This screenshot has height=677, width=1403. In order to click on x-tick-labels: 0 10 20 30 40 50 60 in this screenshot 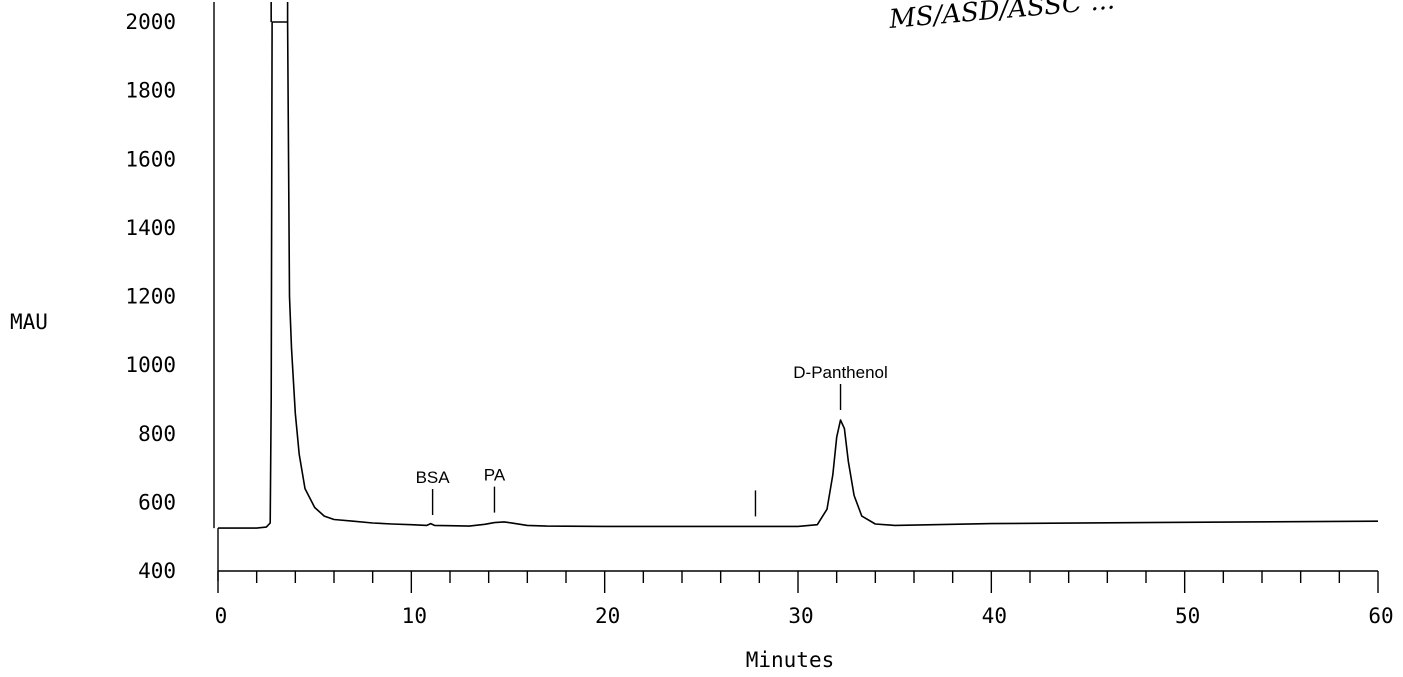, I will do `click(804, 616)`.